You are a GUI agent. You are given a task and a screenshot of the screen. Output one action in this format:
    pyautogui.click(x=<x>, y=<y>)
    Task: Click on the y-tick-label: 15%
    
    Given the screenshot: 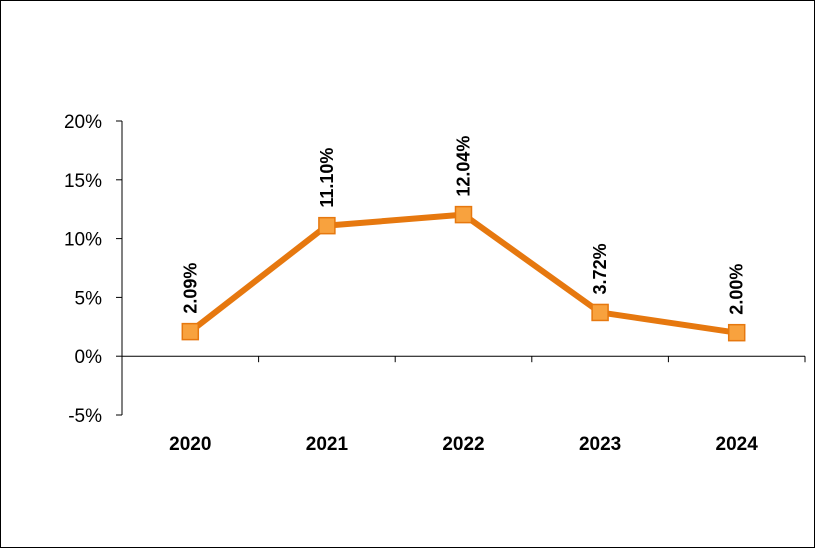 What is the action you would take?
    pyautogui.click(x=83, y=181)
    